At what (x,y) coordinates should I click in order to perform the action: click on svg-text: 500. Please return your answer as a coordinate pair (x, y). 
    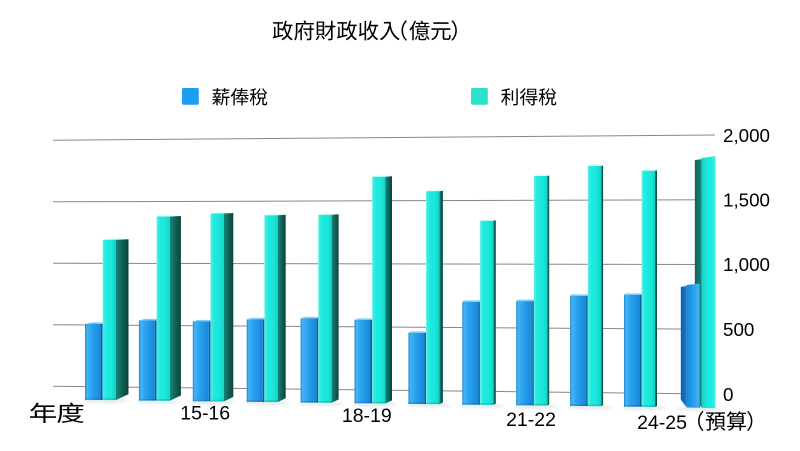
    Looking at the image, I should click on (738, 329).